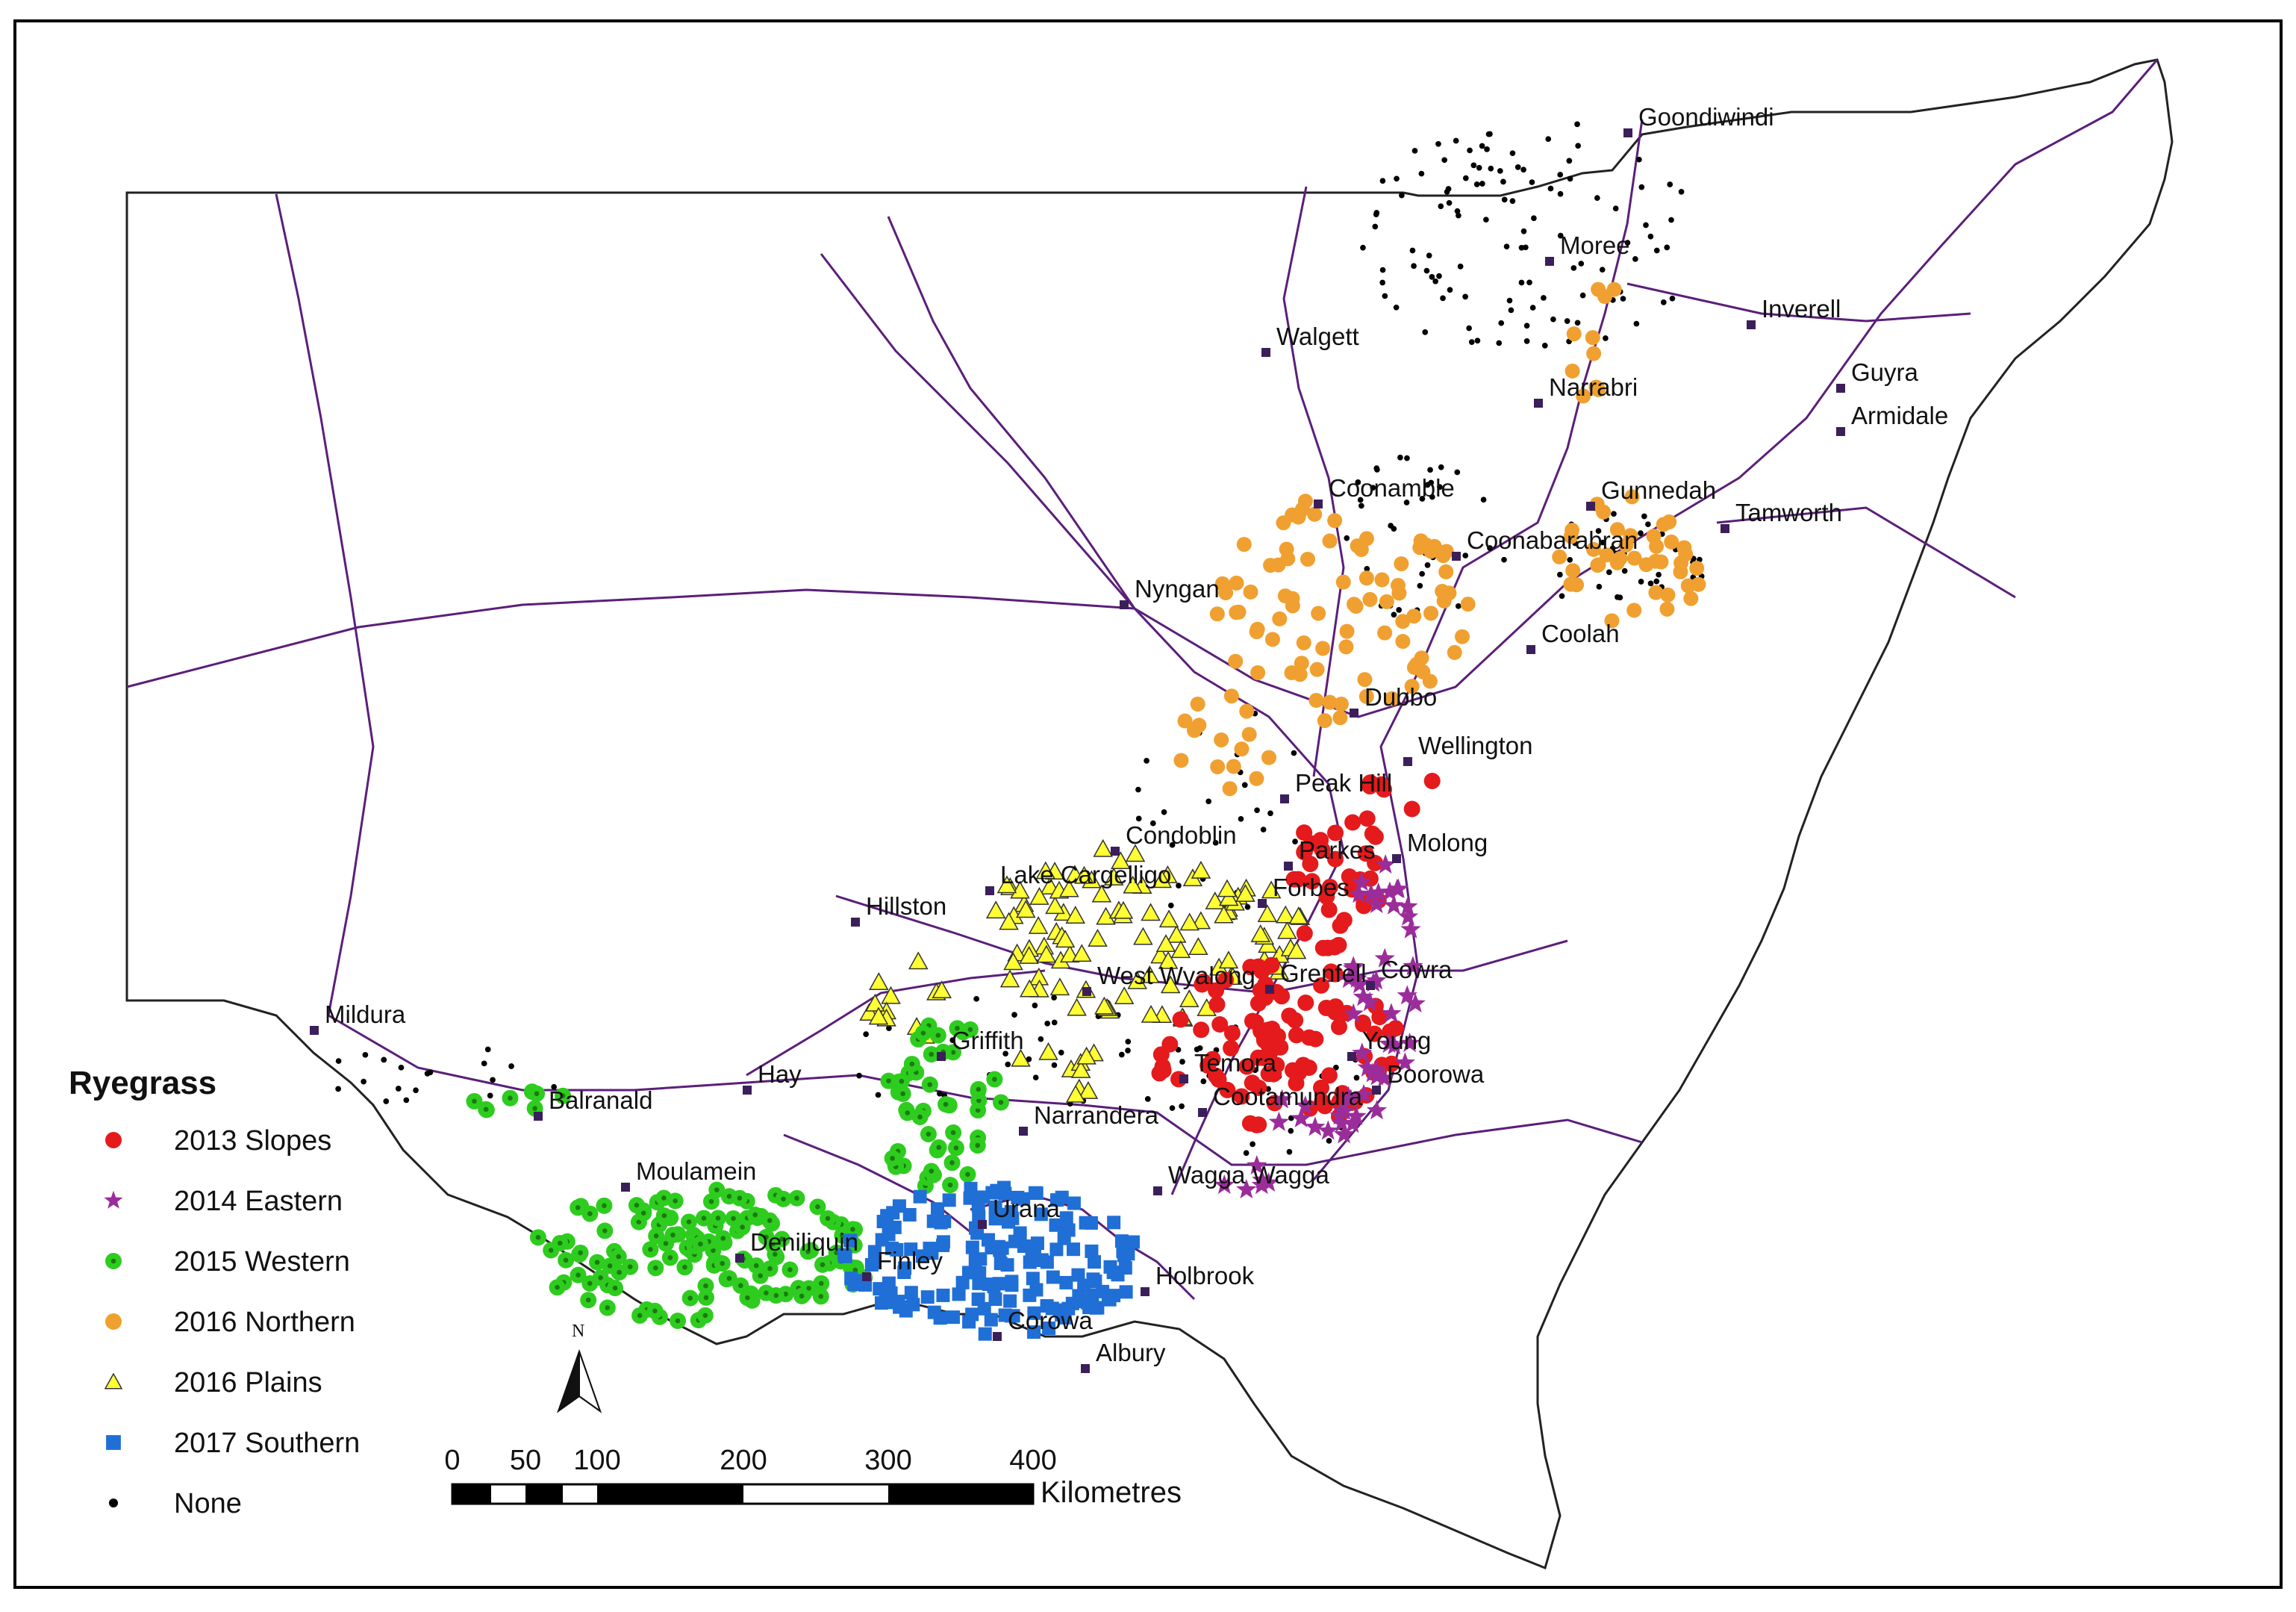 The image size is (2296, 1612). I want to click on legend-label: 2016 Northern, so click(264, 1322).